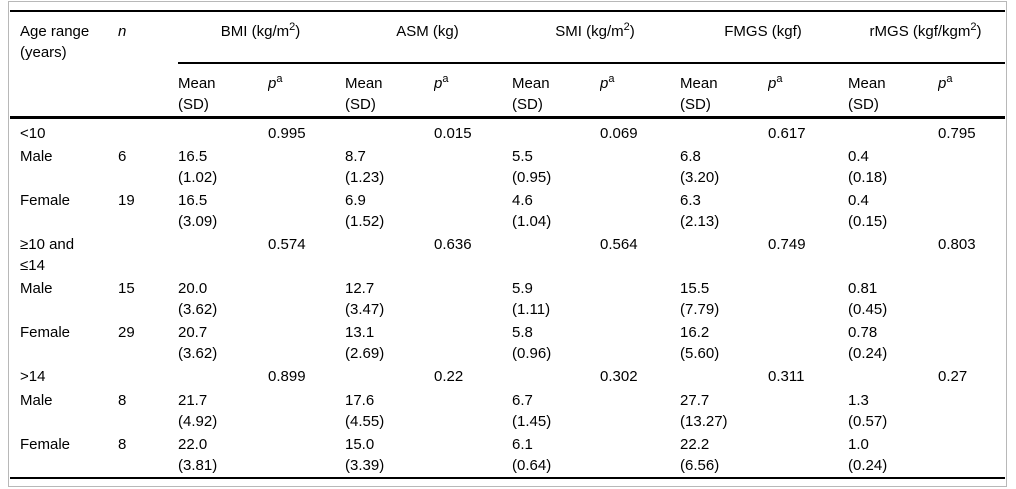 This screenshot has width=1016, height=489. Describe the element at coordinates (453, 244) in the screenshot. I see `p-value-cell: 0.636` at that location.